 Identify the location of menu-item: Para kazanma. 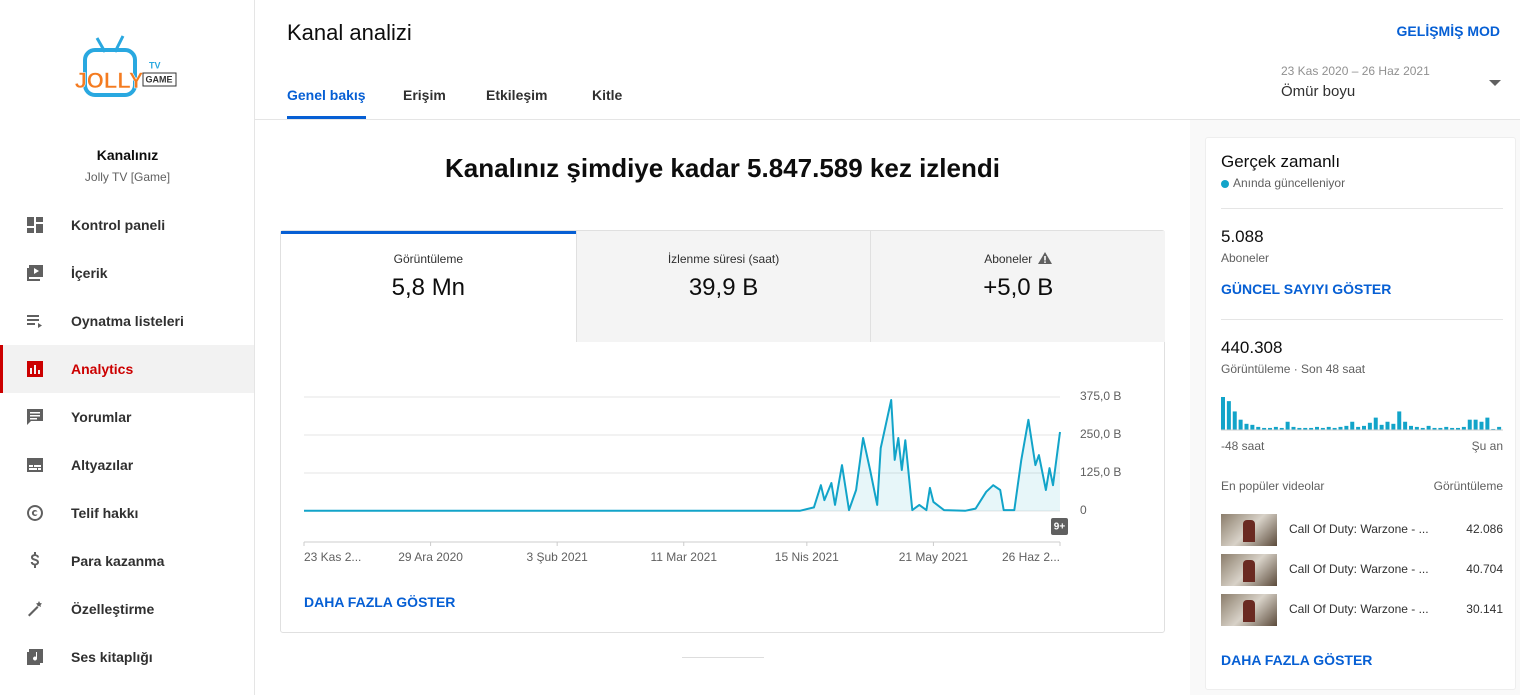
(127, 561).